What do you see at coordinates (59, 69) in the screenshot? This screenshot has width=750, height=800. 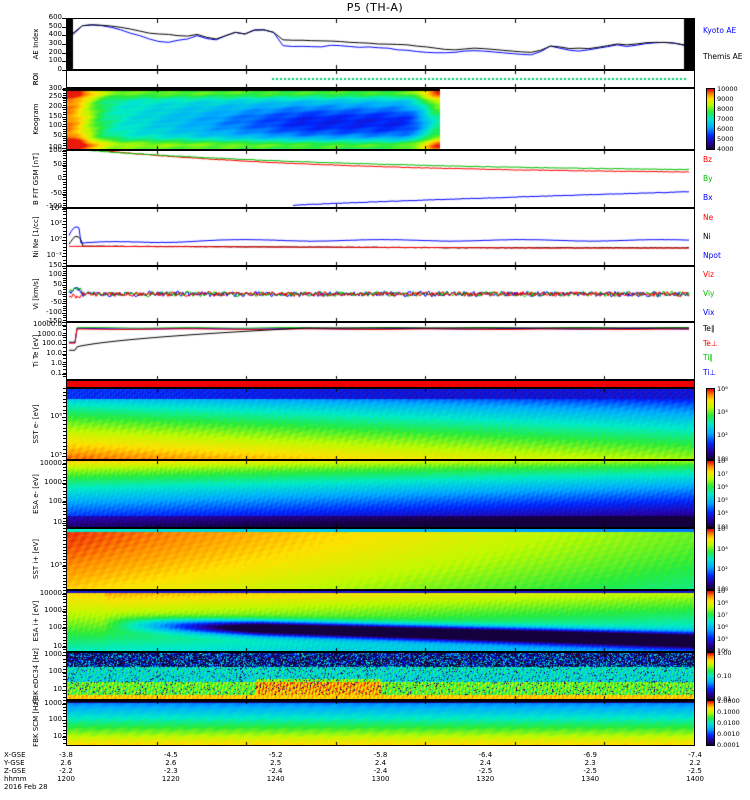 I see `ytick-ae-index: 0` at bounding box center [59, 69].